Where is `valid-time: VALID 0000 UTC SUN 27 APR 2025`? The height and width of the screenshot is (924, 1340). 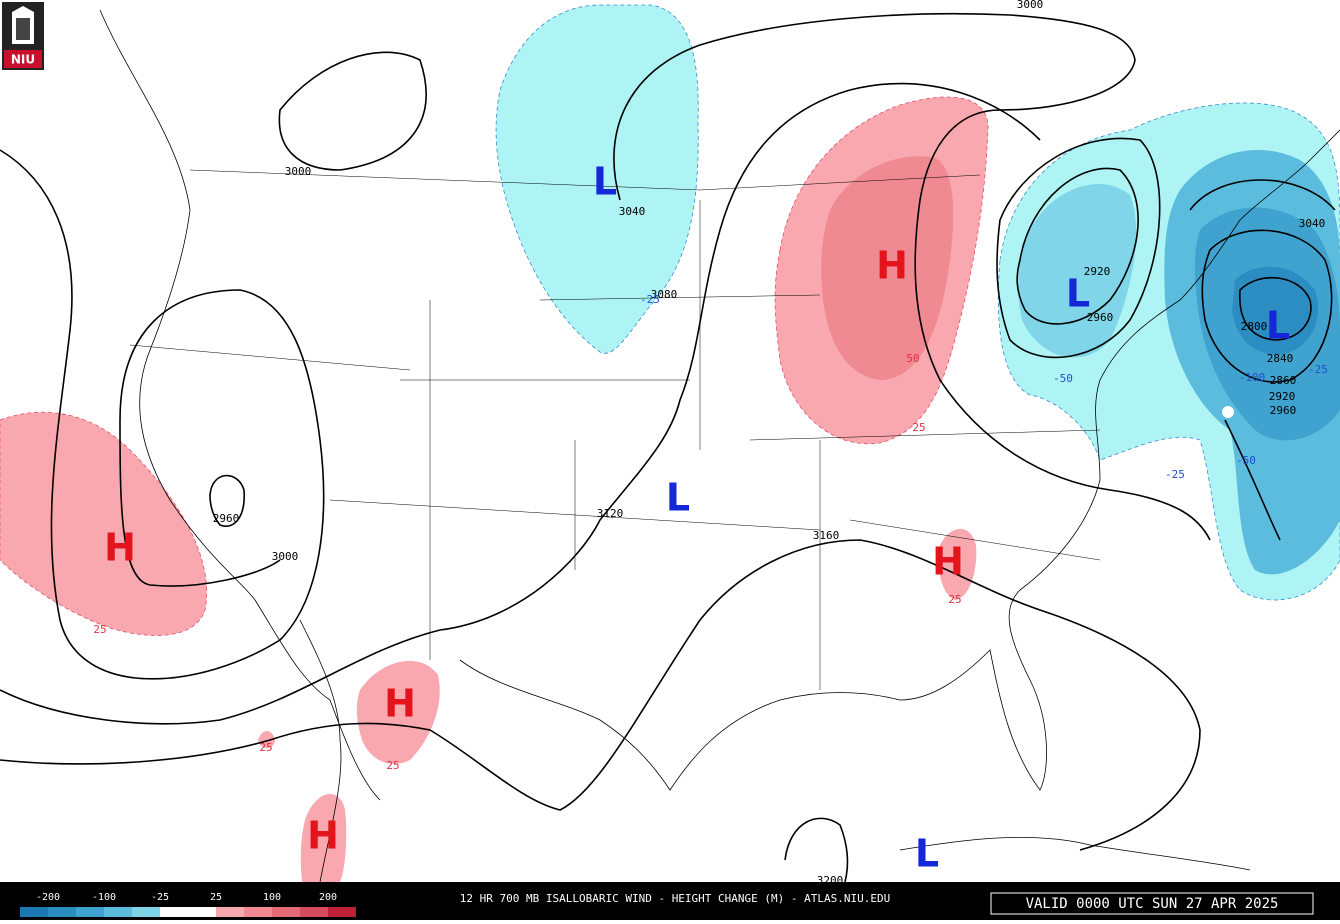 valid-time: VALID 0000 UTC SUN 27 APR 2025 is located at coordinates (1152, 904).